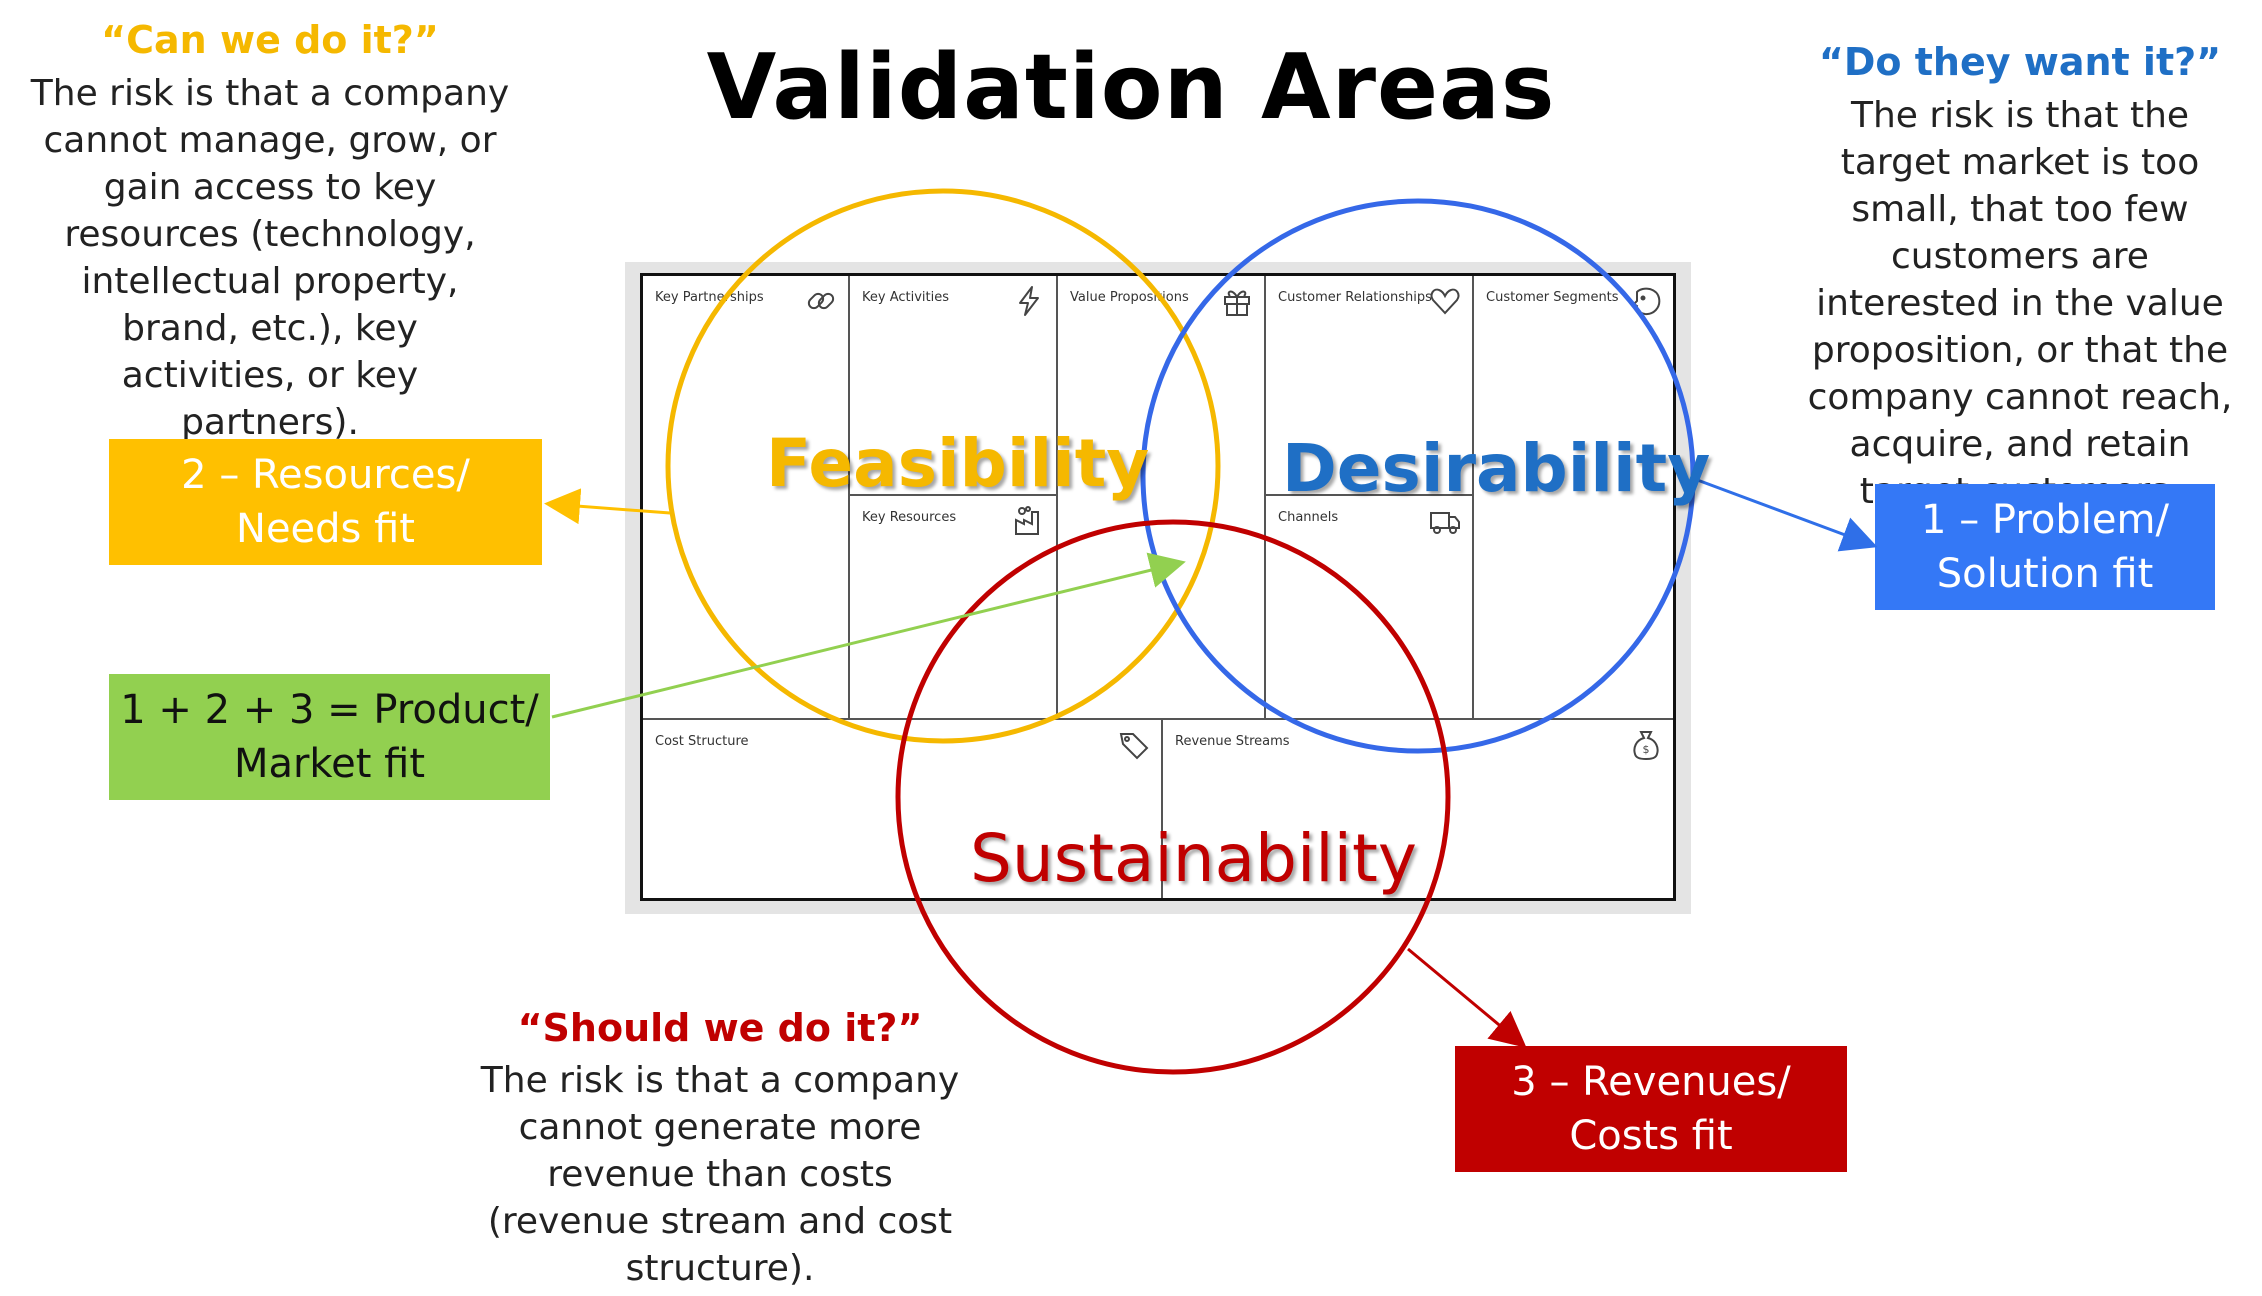 The image size is (2262, 1296). Describe the element at coordinates (909, 517) in the screenshot. I see `key-resources-label: Key Resources` at that location.